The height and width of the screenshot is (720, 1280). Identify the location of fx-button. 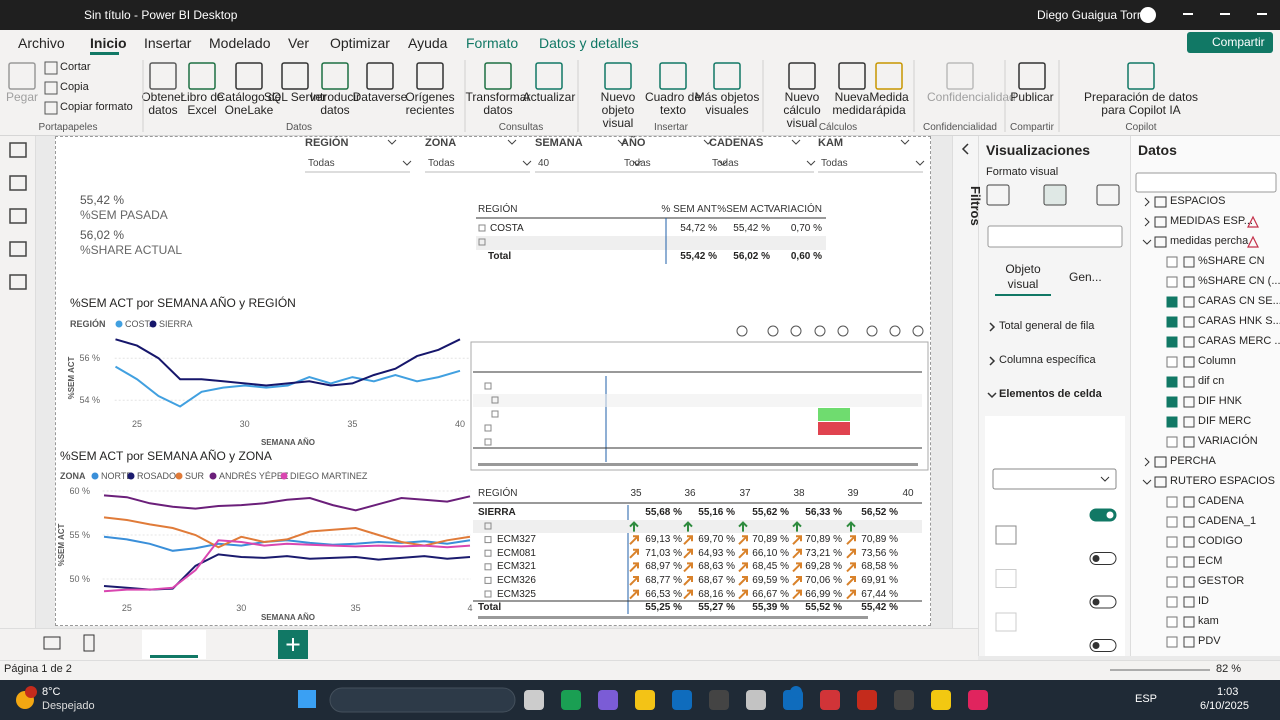
(1006, 535).